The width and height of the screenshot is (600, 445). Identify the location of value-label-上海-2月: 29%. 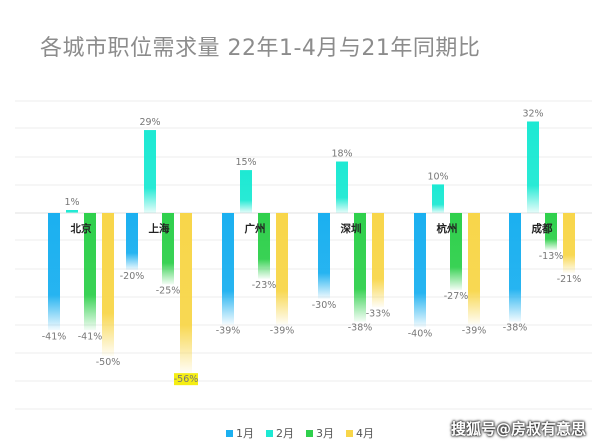
(149, 122).